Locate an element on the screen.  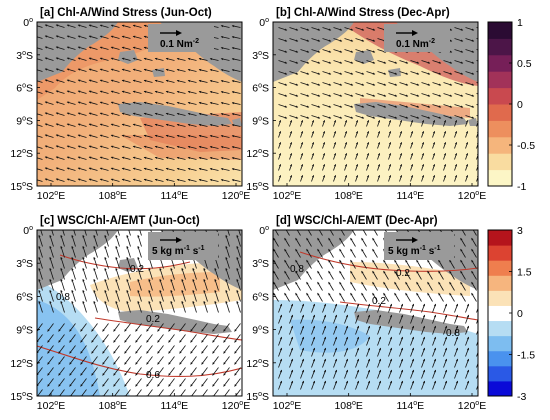
panel-b-sumatra is located at coordinates (313, 52).